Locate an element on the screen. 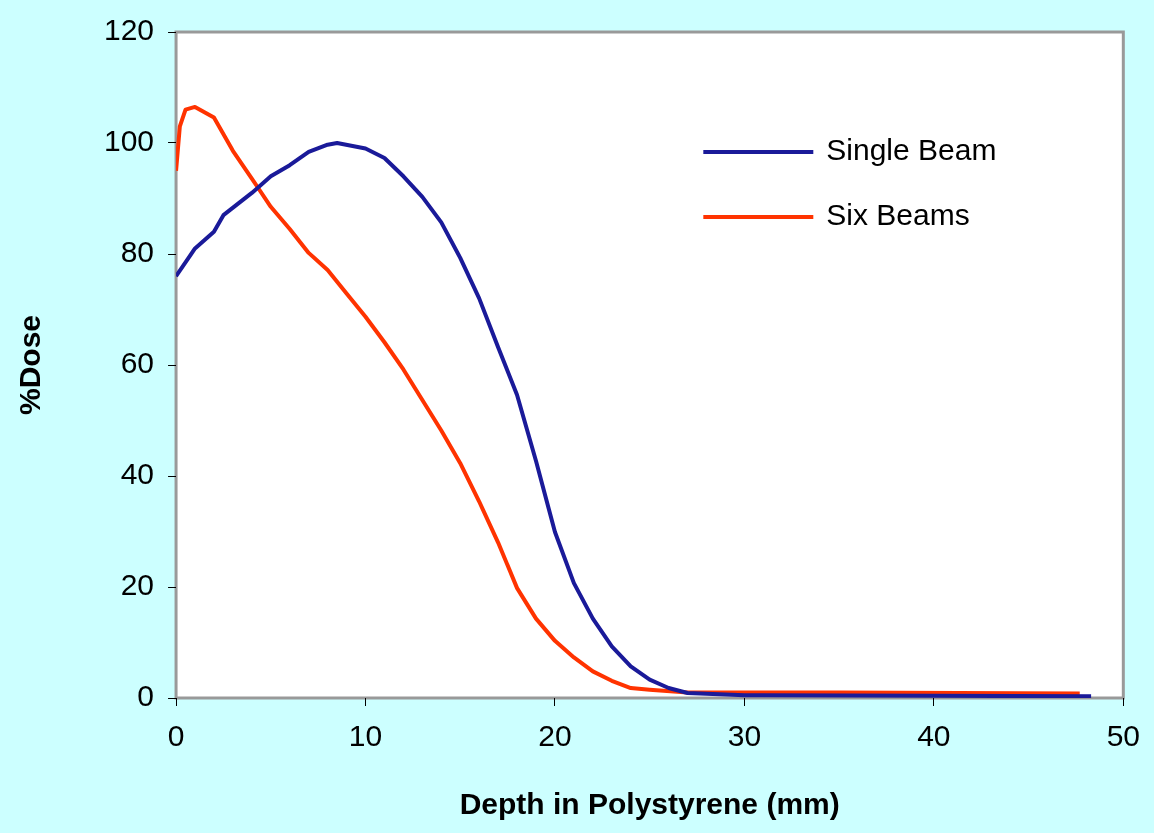 The width and height of the screenshot is (1154, 833). legend-label: Six Beams is located at coordinates (898, 215).